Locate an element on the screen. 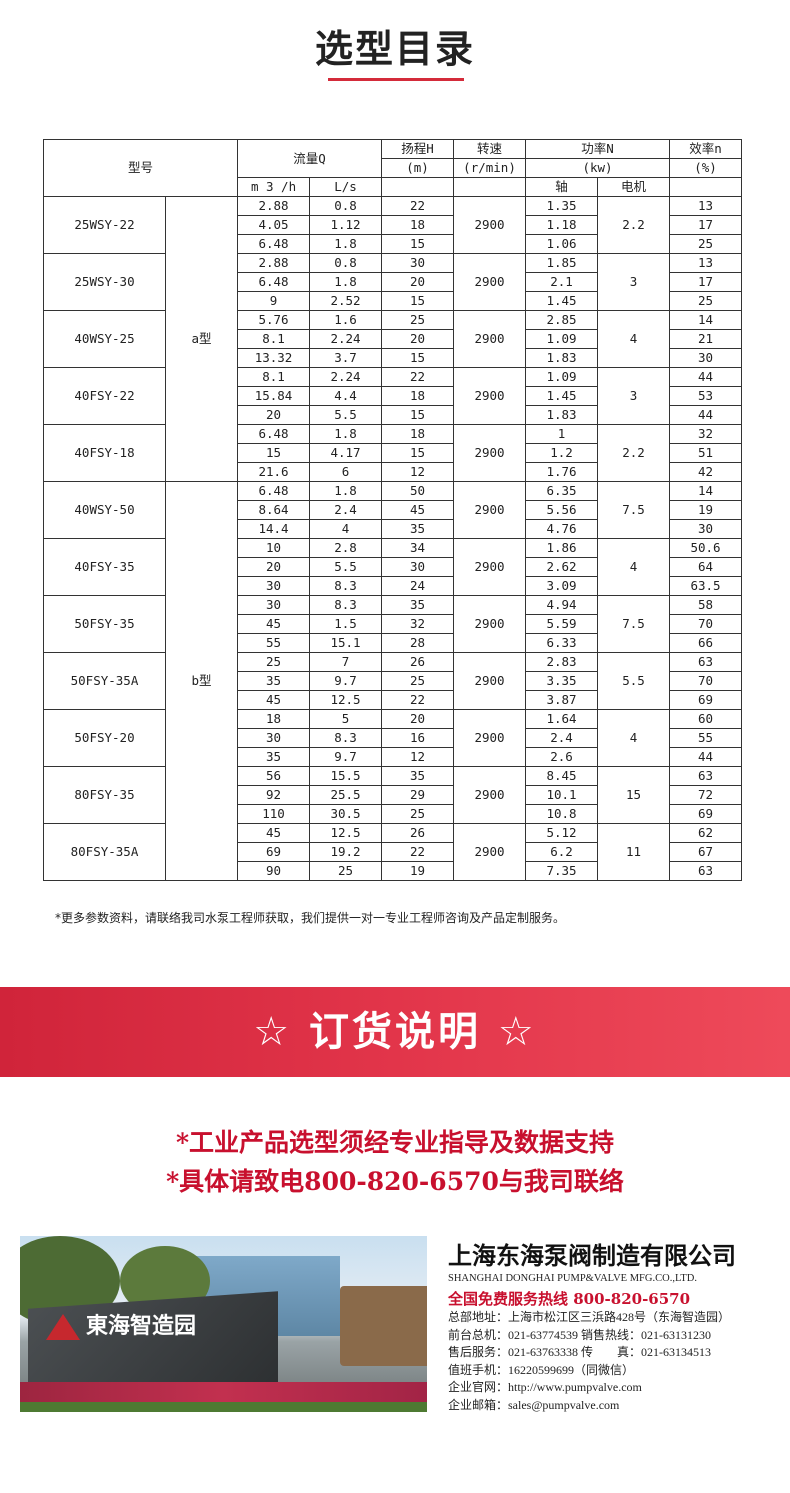 The image size is (790, 1493). flow-ls-cell: 1.12 is located at coordinates (346, 225).